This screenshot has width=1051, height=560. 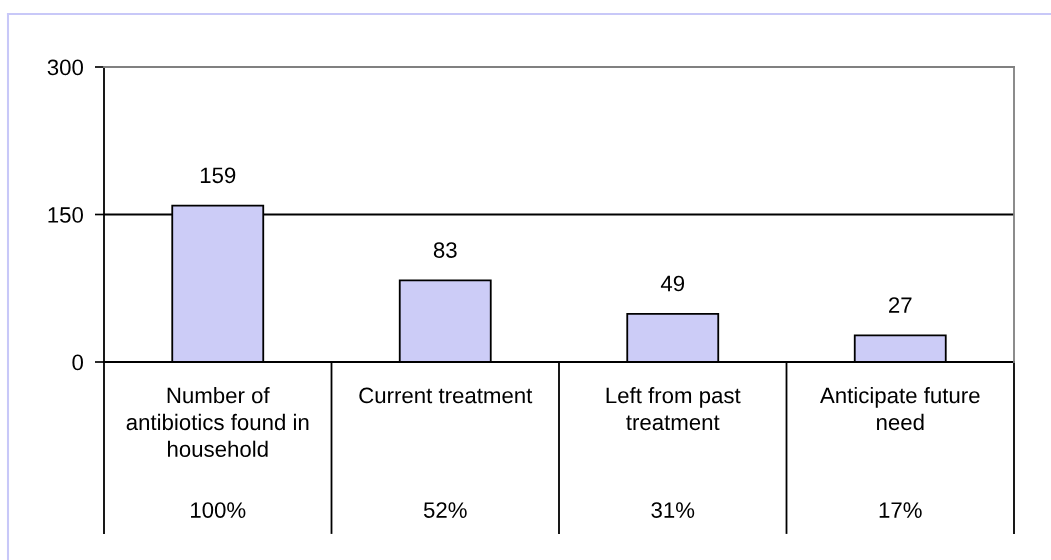 What do you see at coordinates (218, 510) in the screenshot?
I see `text: 100%` at bounding box center [218, 510].